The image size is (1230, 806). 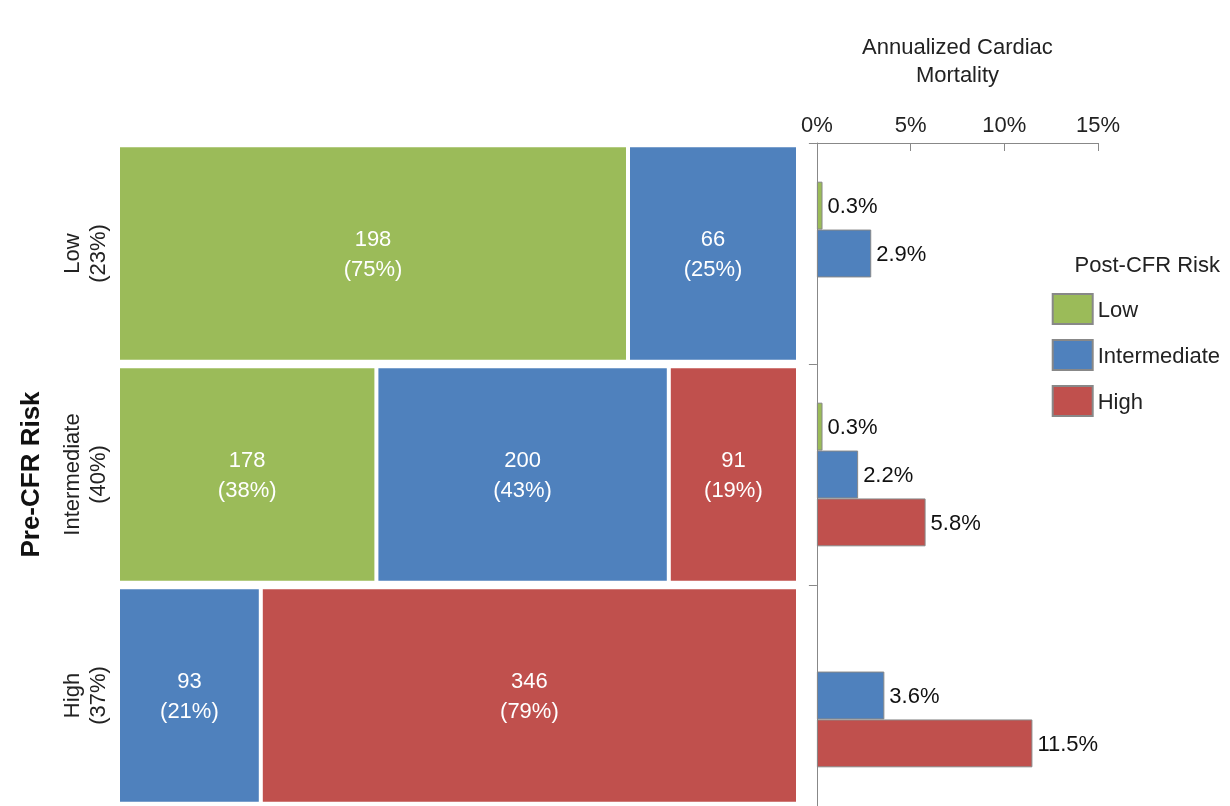 I want to click on data-label: 66 (25%), so click(x=713, y=253).